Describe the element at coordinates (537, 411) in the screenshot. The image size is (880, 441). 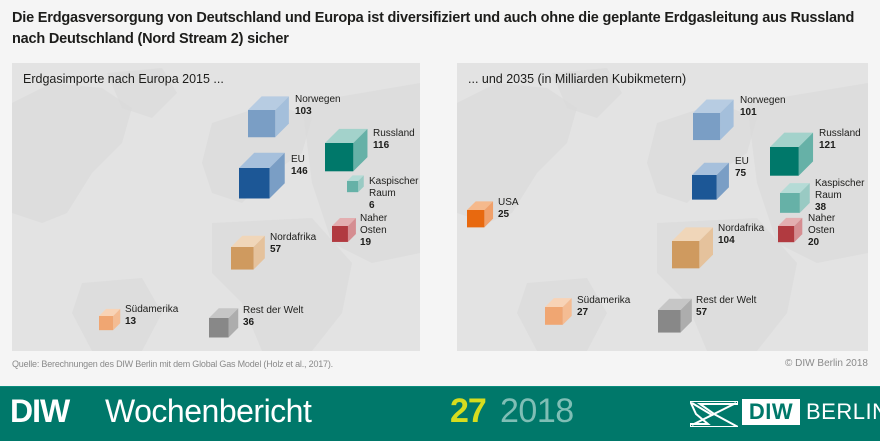
I see `footer-year: 2018` at that location.